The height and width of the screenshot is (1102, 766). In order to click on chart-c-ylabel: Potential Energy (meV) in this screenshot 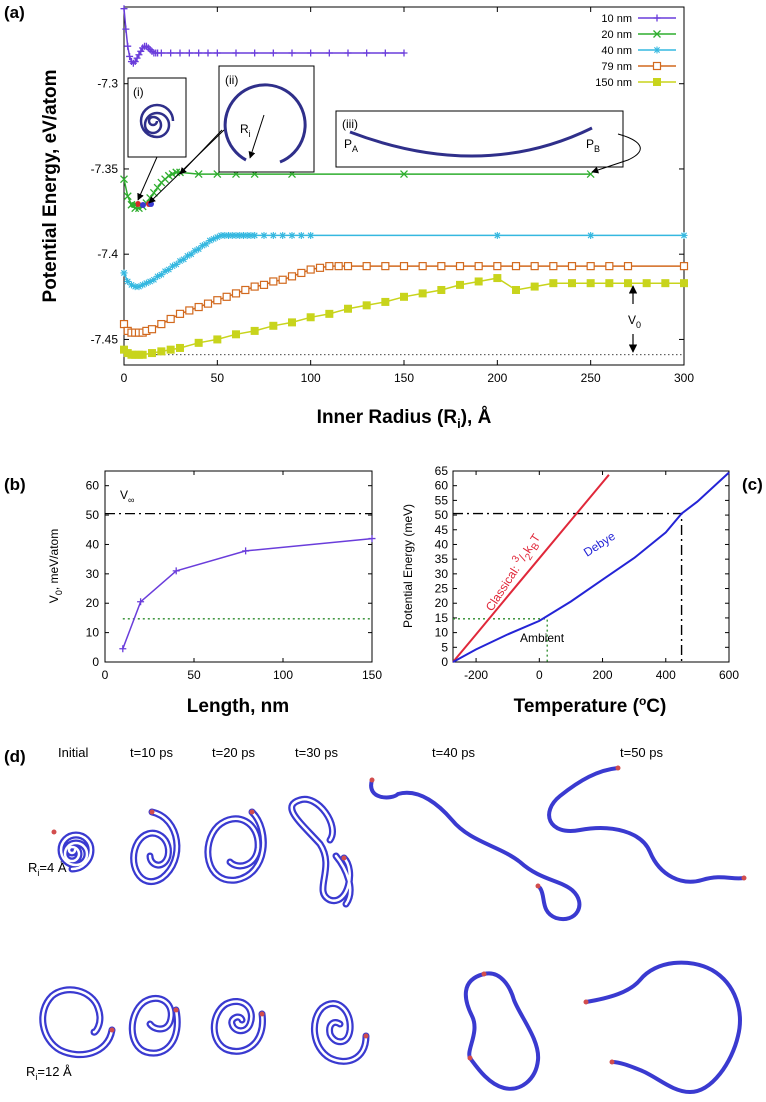, I will do `click(408, 566)`.